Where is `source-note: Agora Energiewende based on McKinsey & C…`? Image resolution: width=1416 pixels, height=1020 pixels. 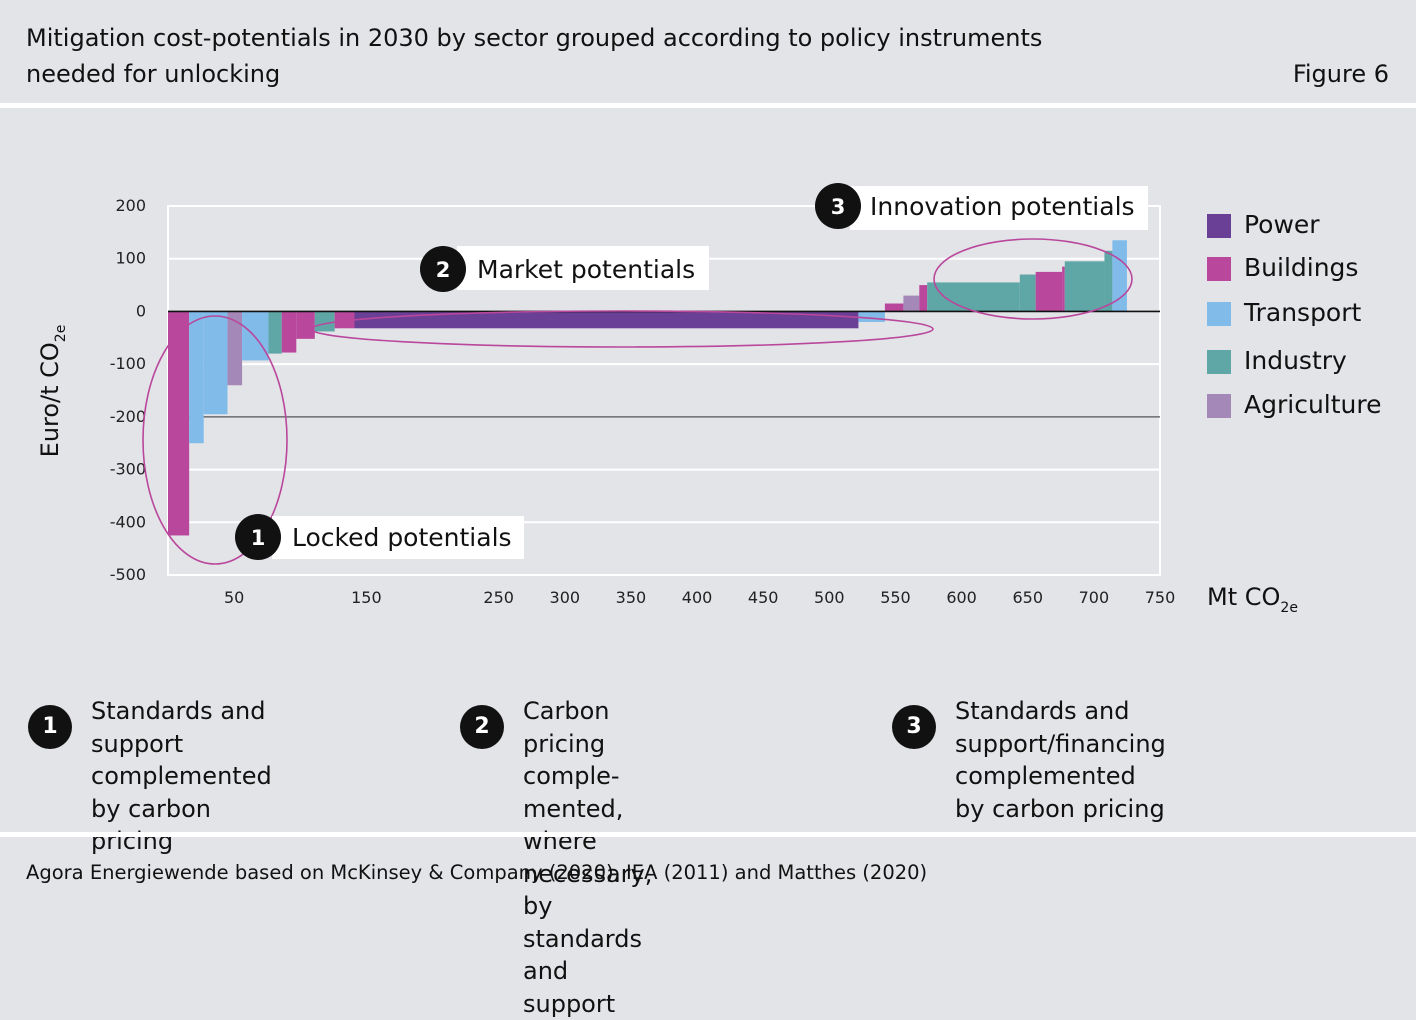
source-note: Agora Energiewende based on McKinsey & C… is located at coordinates (477, 872).